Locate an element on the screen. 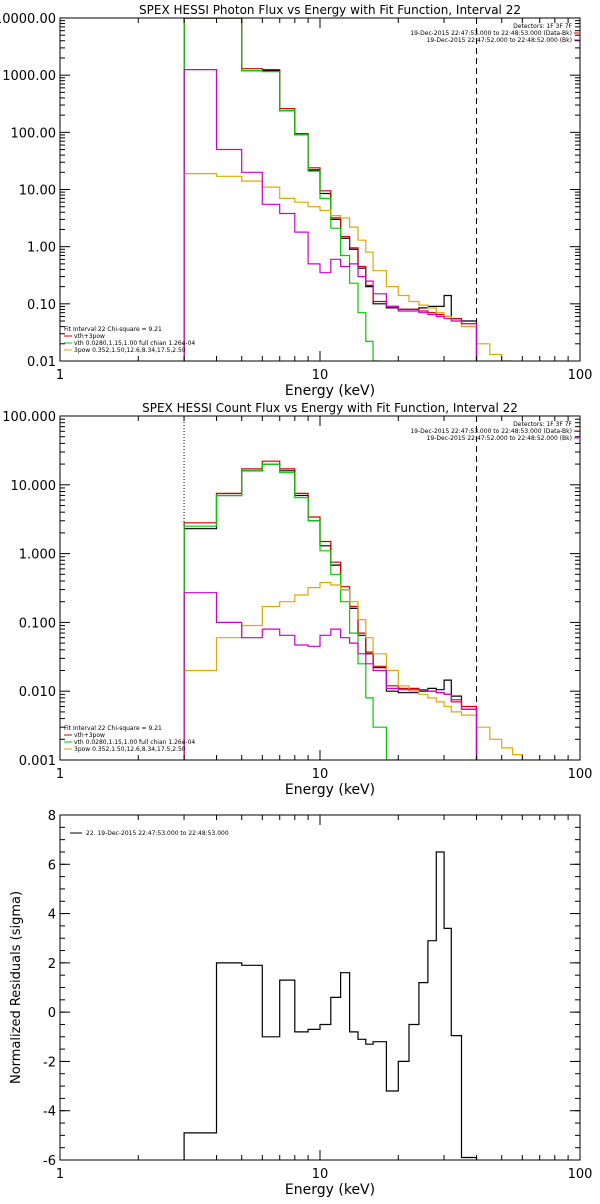 This screenshot has height=1204, width=600. y-tick-label: 10000.00 is located at coordinates (28, 19).